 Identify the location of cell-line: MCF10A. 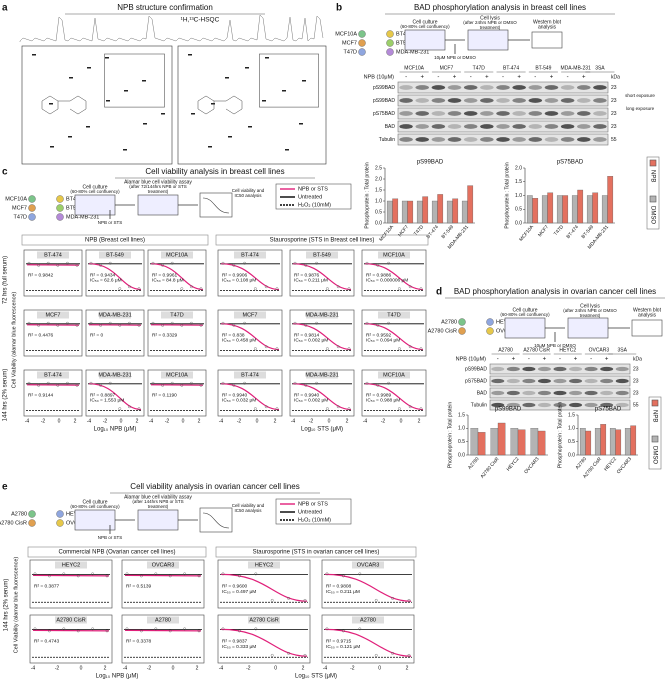
(16, 199).